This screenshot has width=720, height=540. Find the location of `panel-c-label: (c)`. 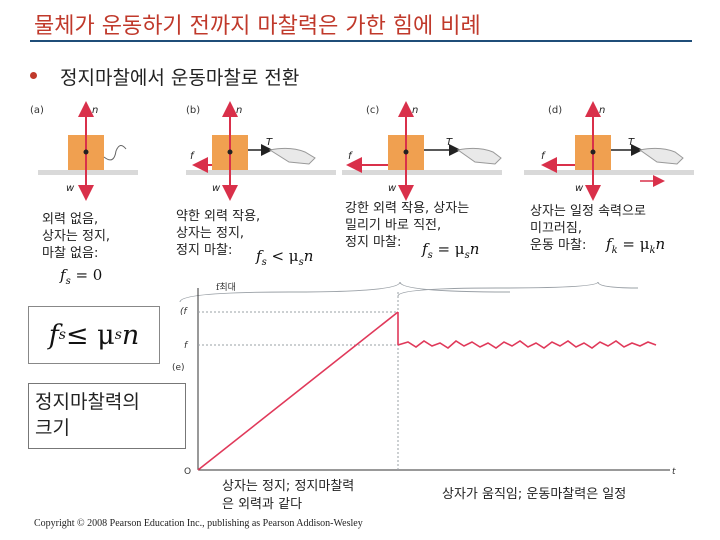

panel-c-label: (c) is located at coordinates (372, 110).